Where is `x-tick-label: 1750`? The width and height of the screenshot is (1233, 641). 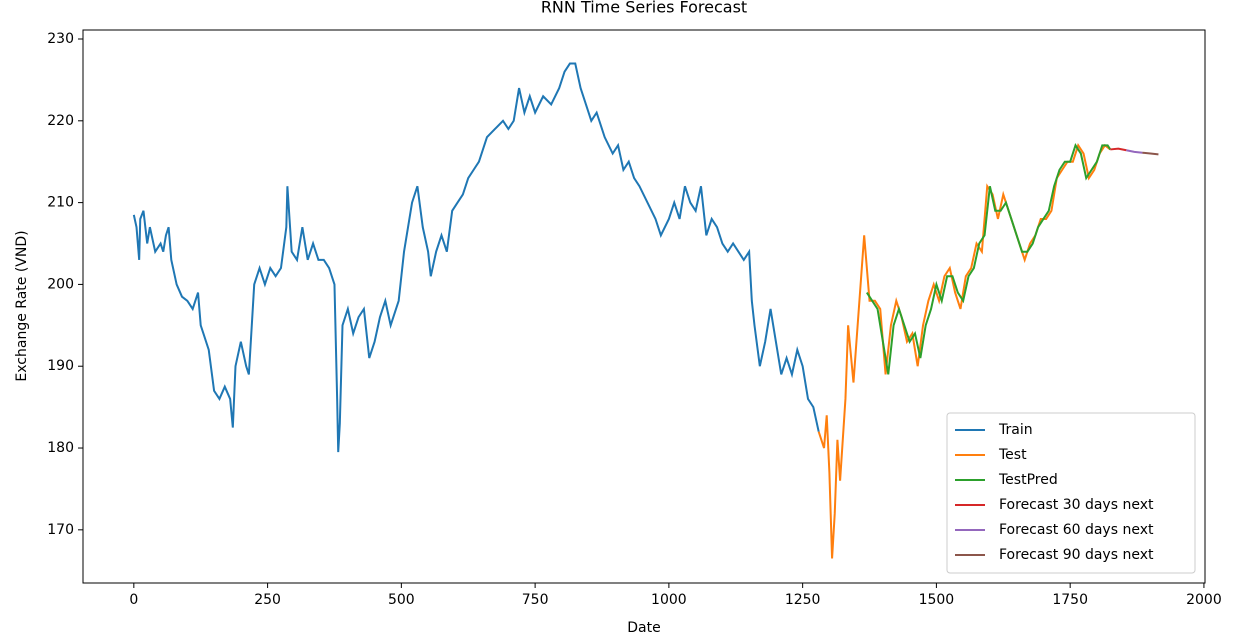 x-tick-label: 1750 is located at coordinates (1070, 600).